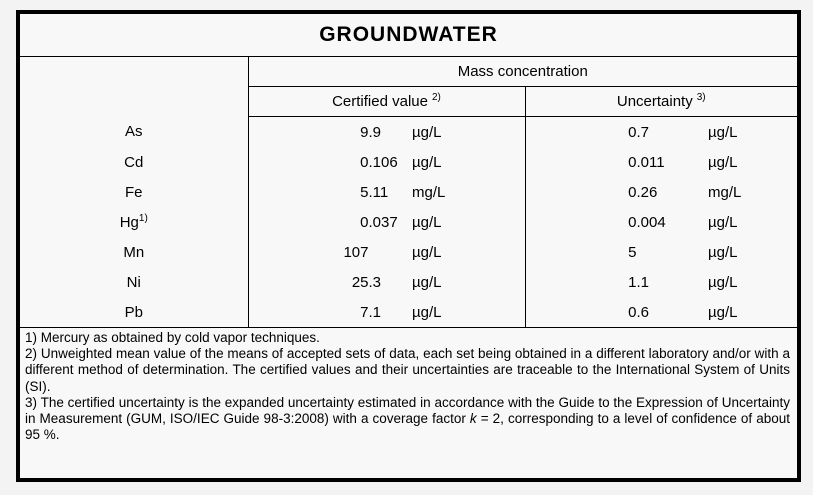 The height and width of the screenshot is (495, 813). Describe the element at coordinates (752, 192) in the screenshot. I see `uncertainty-unit-cell: mg/L` at that location.